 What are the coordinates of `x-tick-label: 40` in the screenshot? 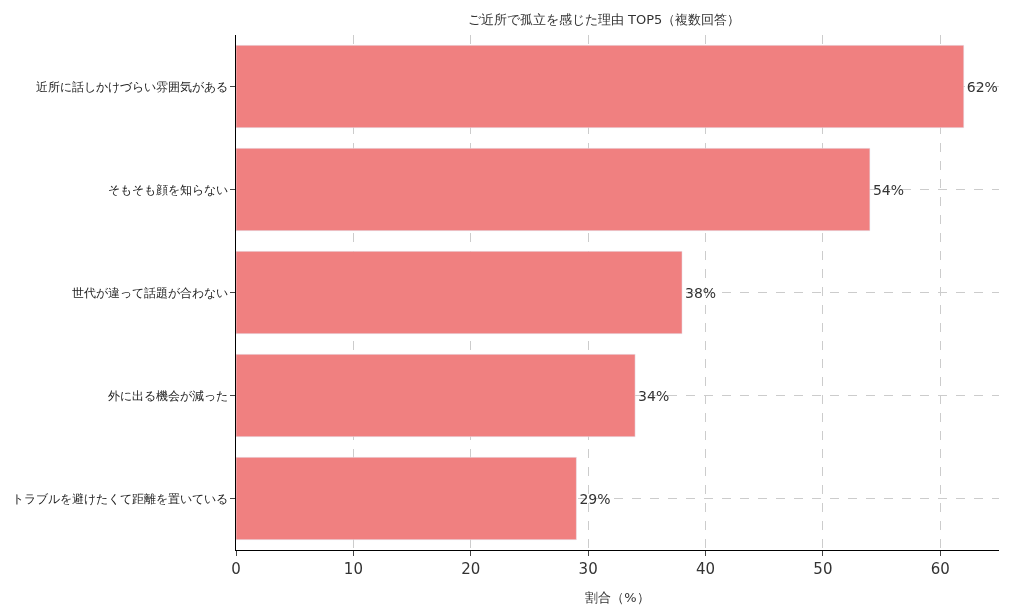 It's located at (705, 569).